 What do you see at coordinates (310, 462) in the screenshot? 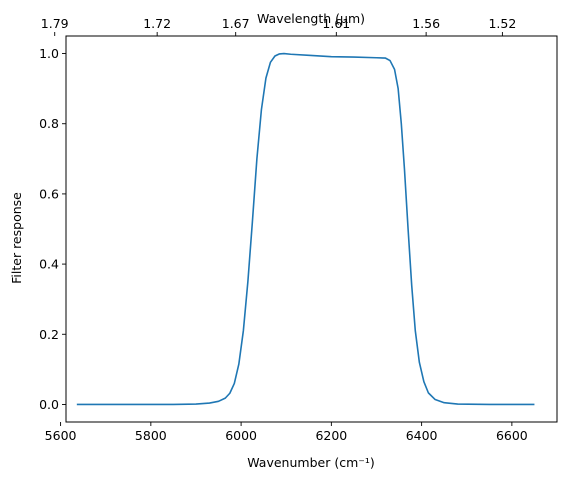
I see `x-axis-label: Wavenumber (cm⁻¹)` at bounding box center [310, 462].